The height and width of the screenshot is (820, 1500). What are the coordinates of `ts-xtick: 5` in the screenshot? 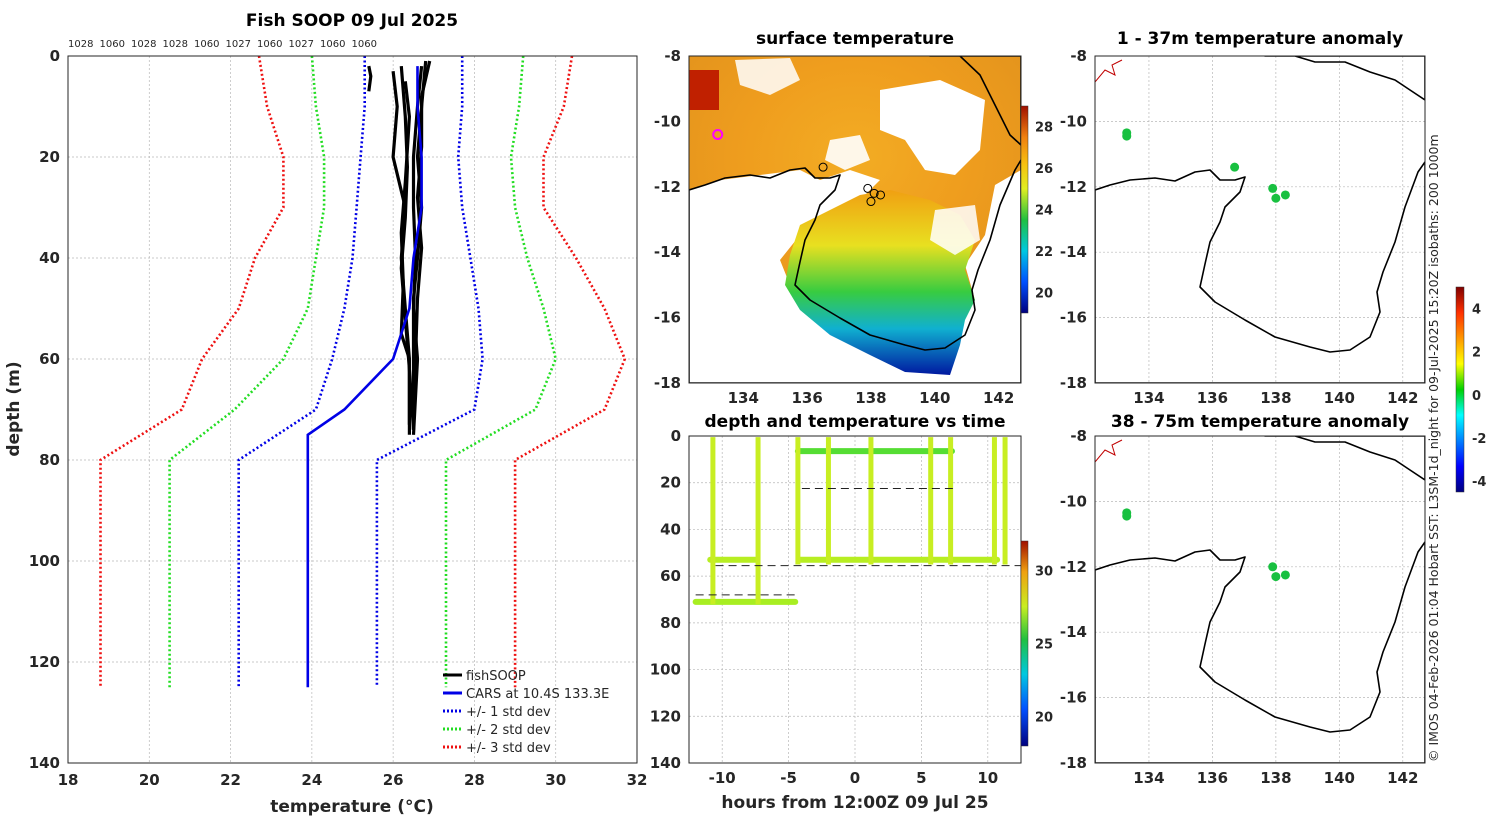 It's located at (921, 778).